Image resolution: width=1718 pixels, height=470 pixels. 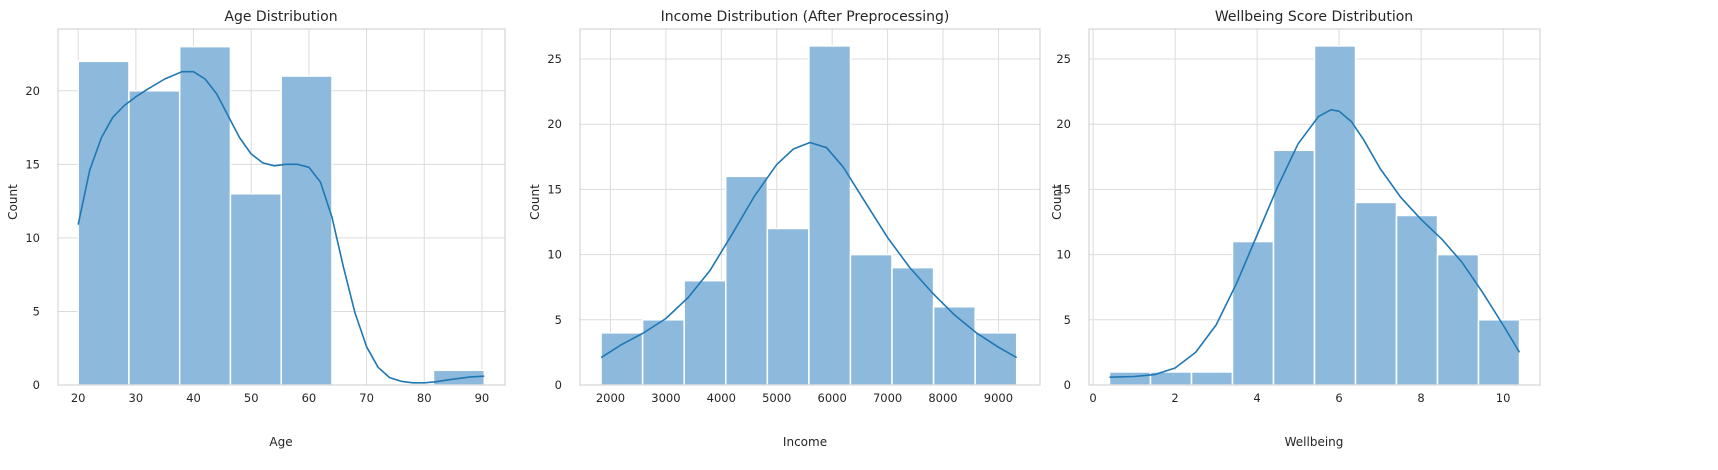 What do you see at coordinates (1314, 17) in the screenshot?
I see `chart-title: Wellbeing Score Distribution` at bounding box center [1314, 17].